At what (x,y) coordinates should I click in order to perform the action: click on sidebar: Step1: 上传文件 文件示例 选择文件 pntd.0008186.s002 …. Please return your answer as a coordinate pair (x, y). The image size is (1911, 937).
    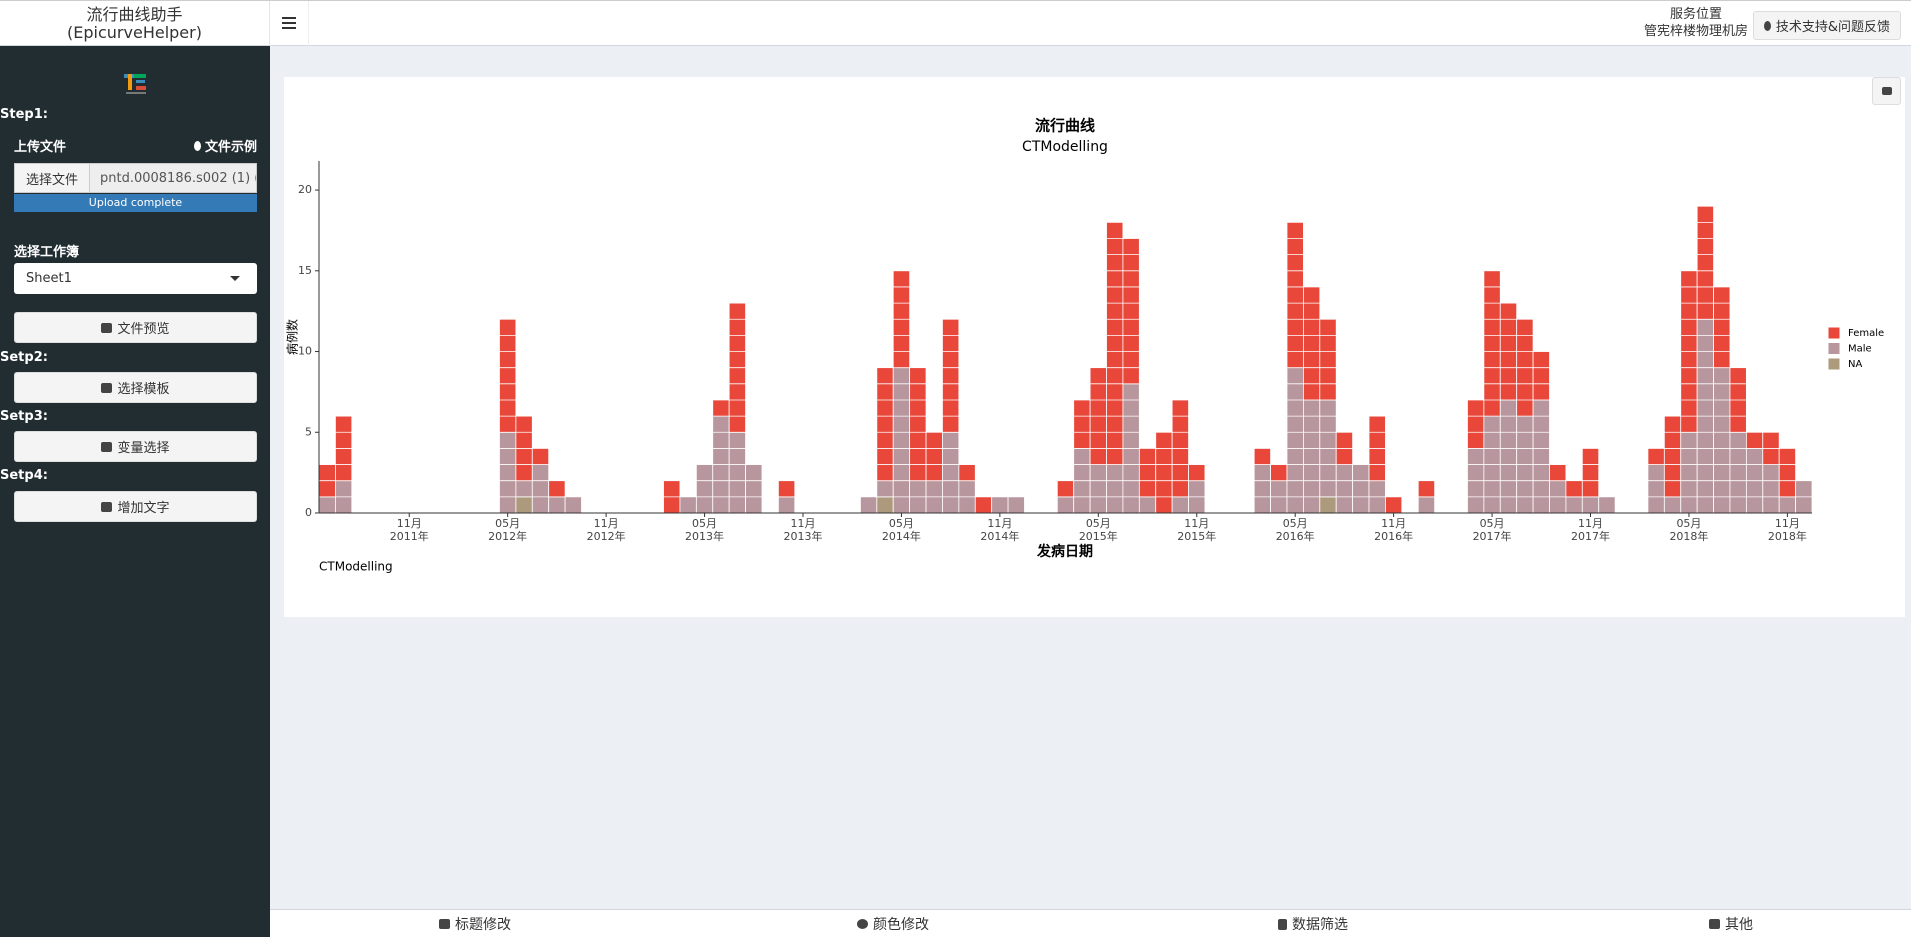
    Looking at the image, I should click on (135, 491).